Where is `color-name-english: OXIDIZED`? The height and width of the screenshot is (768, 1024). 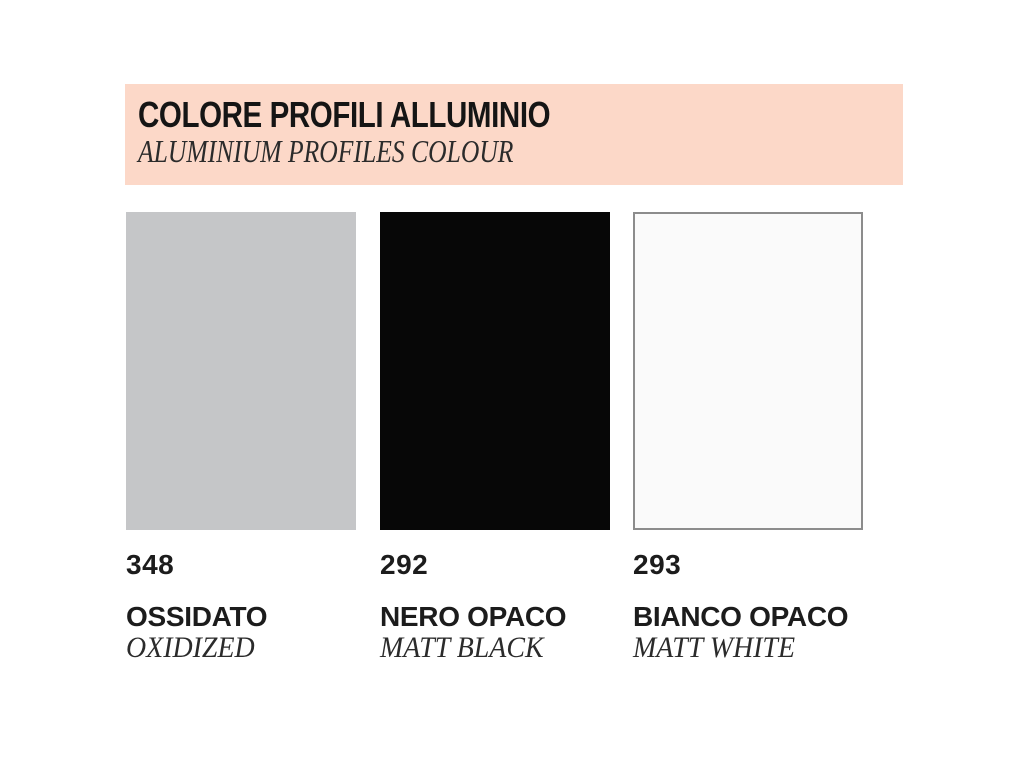
color-name-english: OXIDIZED is located at coordinates (190, 647).